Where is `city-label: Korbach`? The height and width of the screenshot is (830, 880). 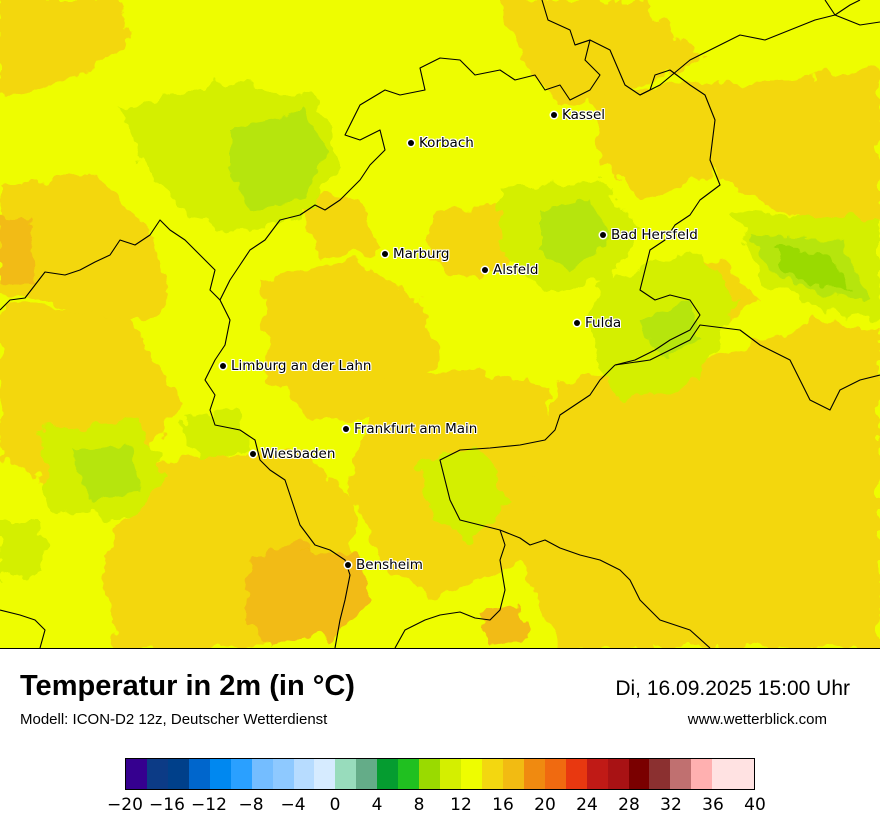 city-label: Korbach is located at coordinates (446, 143).